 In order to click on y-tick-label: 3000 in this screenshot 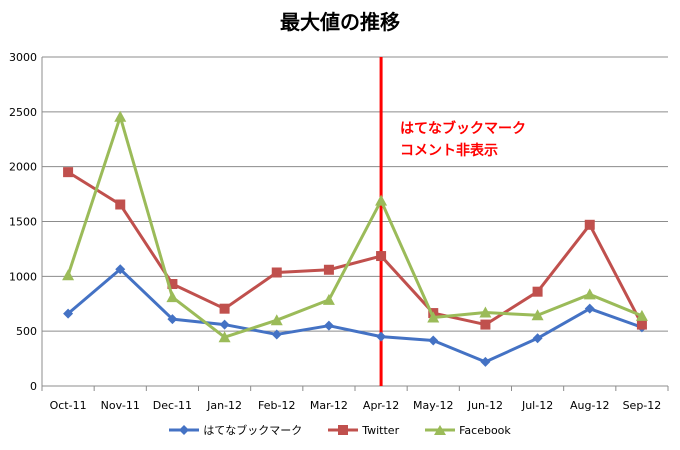, I will do `click(23, 57)`.